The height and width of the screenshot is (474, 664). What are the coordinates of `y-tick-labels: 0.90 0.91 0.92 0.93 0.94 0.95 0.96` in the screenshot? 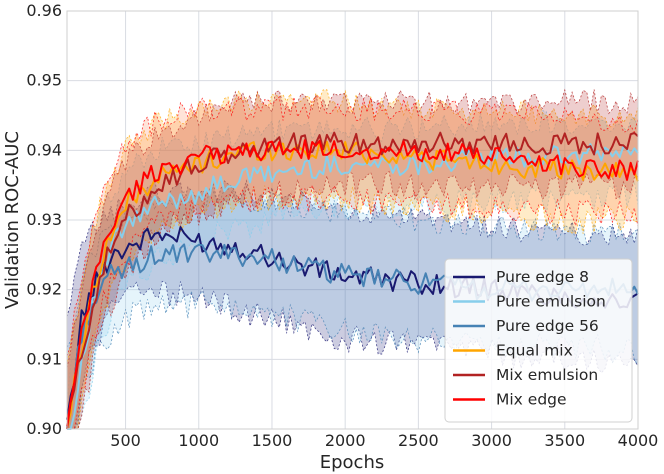 It's located at (44, 219).